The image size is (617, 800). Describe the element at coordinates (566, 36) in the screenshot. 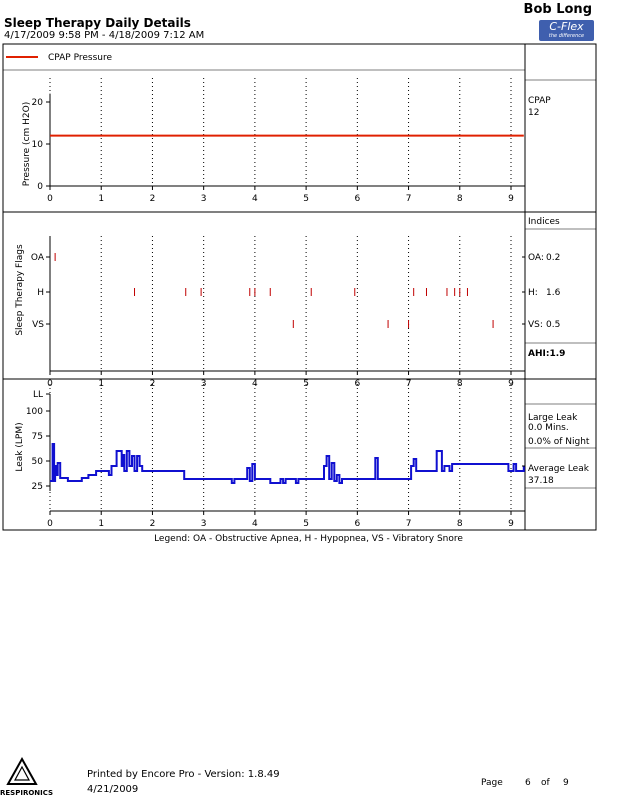

I see `cflex-badge-tagline: the difference` at that location.